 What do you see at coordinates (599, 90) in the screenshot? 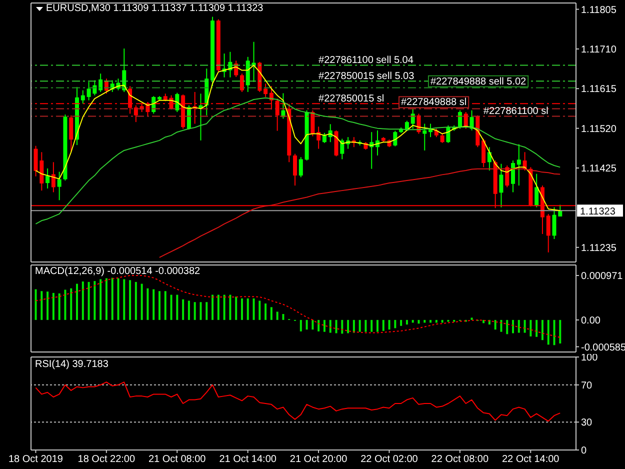
I see `y-tick-label: 1.11615` at bounding box center [599, 90].